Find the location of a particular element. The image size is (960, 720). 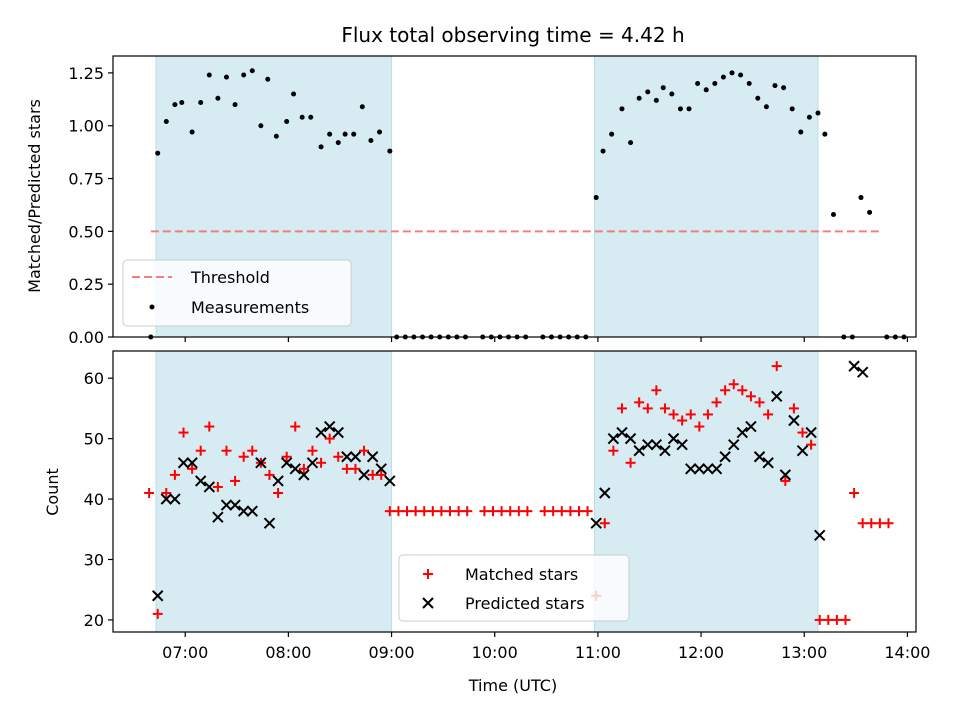

x-tick-label-5: 11:00 is located at coordinates (598, 652).